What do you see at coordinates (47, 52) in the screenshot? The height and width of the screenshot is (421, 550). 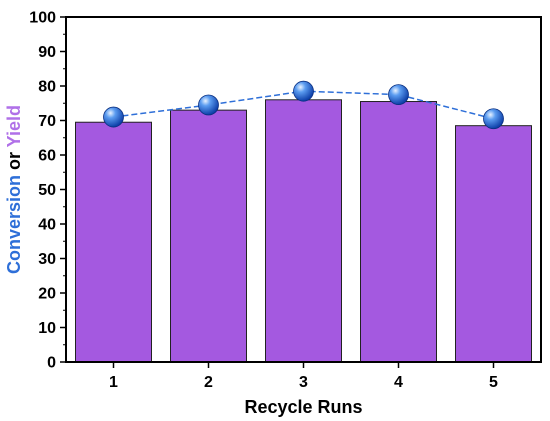 I see `y-tick-label: 90` at bounding box center [47, 52].